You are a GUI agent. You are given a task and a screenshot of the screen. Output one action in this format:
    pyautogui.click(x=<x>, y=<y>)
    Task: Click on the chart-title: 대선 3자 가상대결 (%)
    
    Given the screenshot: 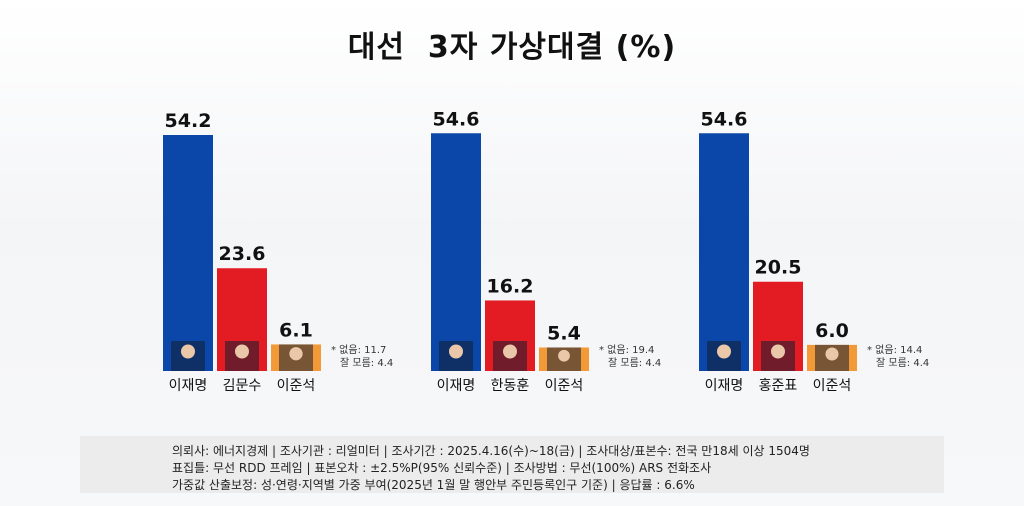 What is the action you would take?
    pyautogui.click(x=512, y=47)
    